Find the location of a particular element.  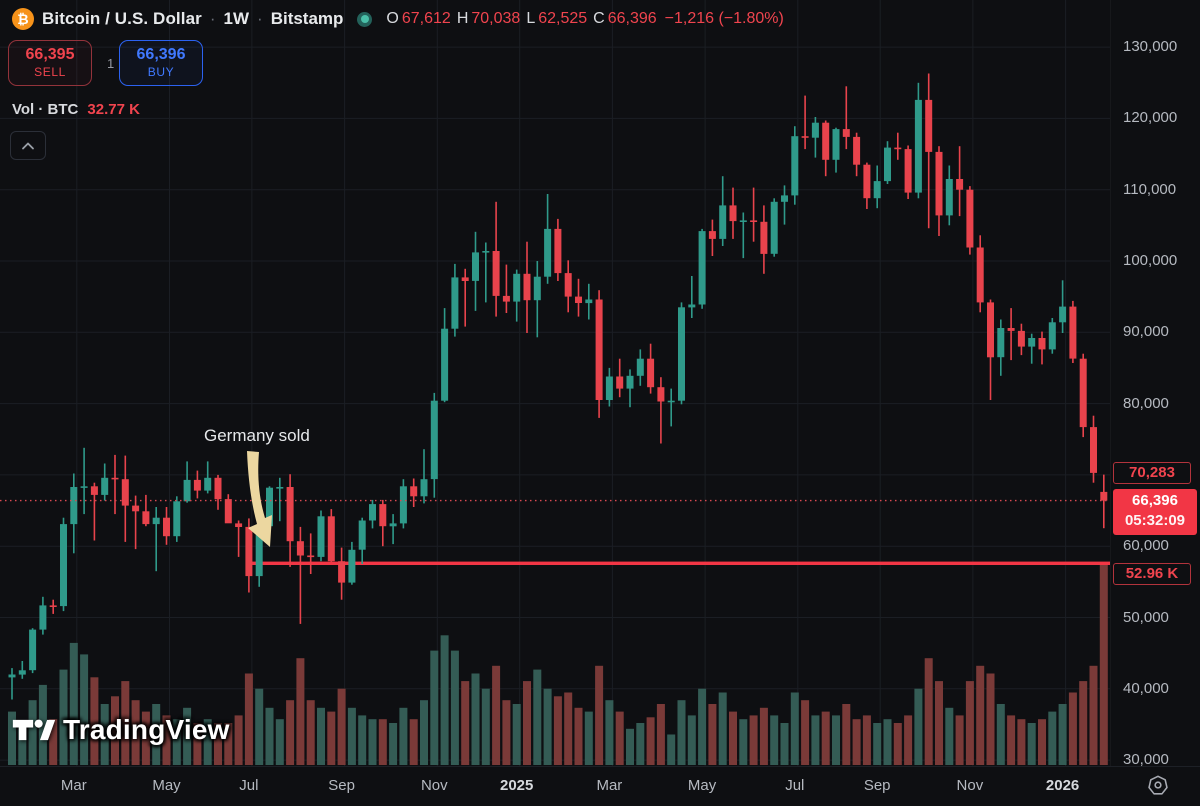

time-axis: Mar May Jul Sep Nov 2025 Mar May Jul Sep Nov 2026 is located at coordinates (600, 786).